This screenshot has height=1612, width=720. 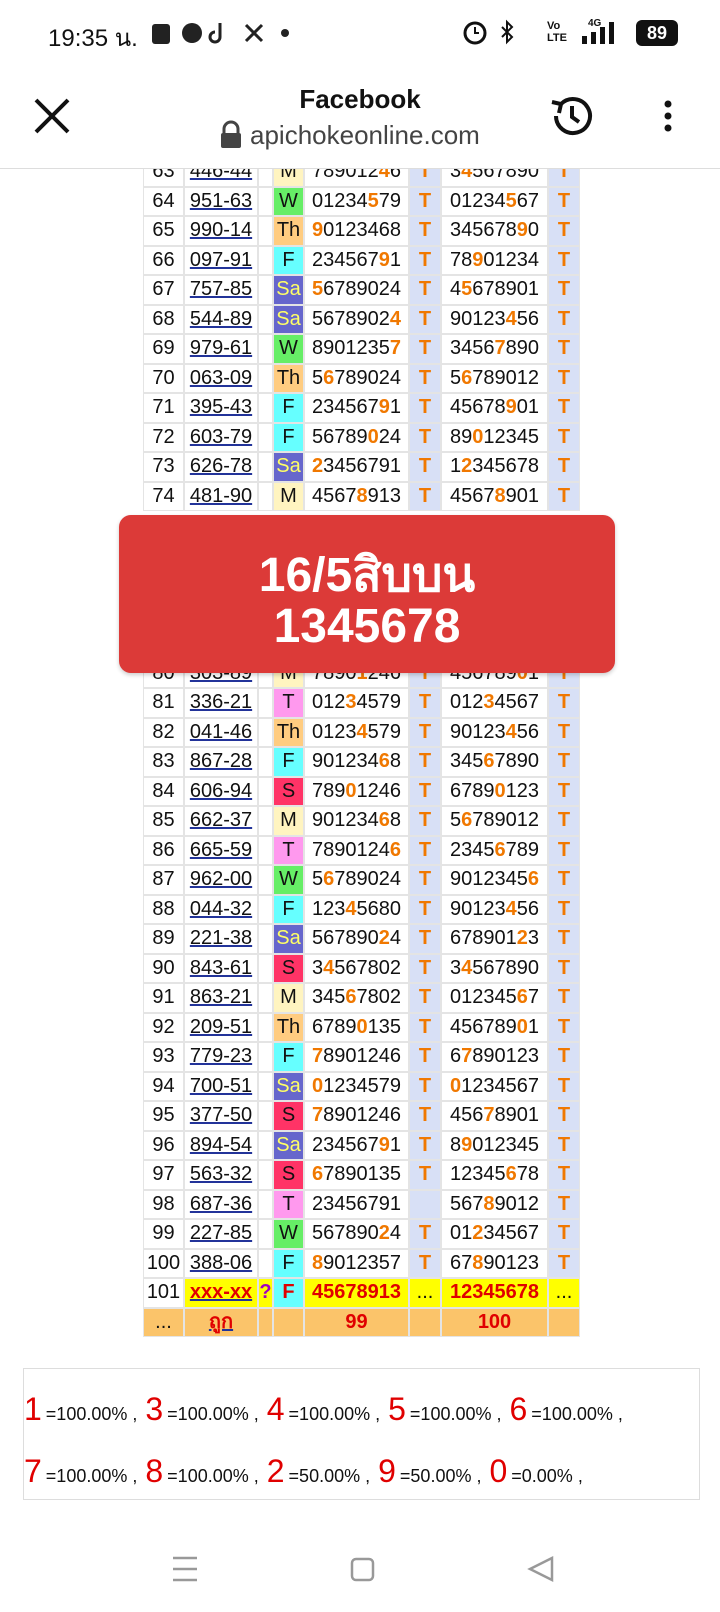 I want to click on digits: 234567, so click(x=345, y=1144).